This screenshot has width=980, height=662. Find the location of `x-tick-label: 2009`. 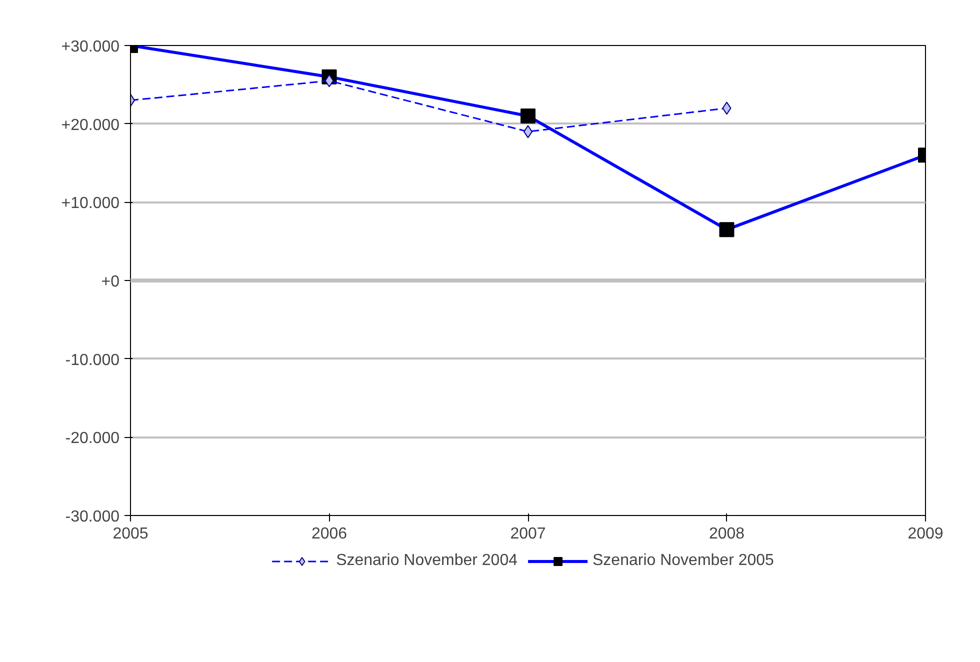

x-tick-label: 2009 is located at coordinates (926, 534).